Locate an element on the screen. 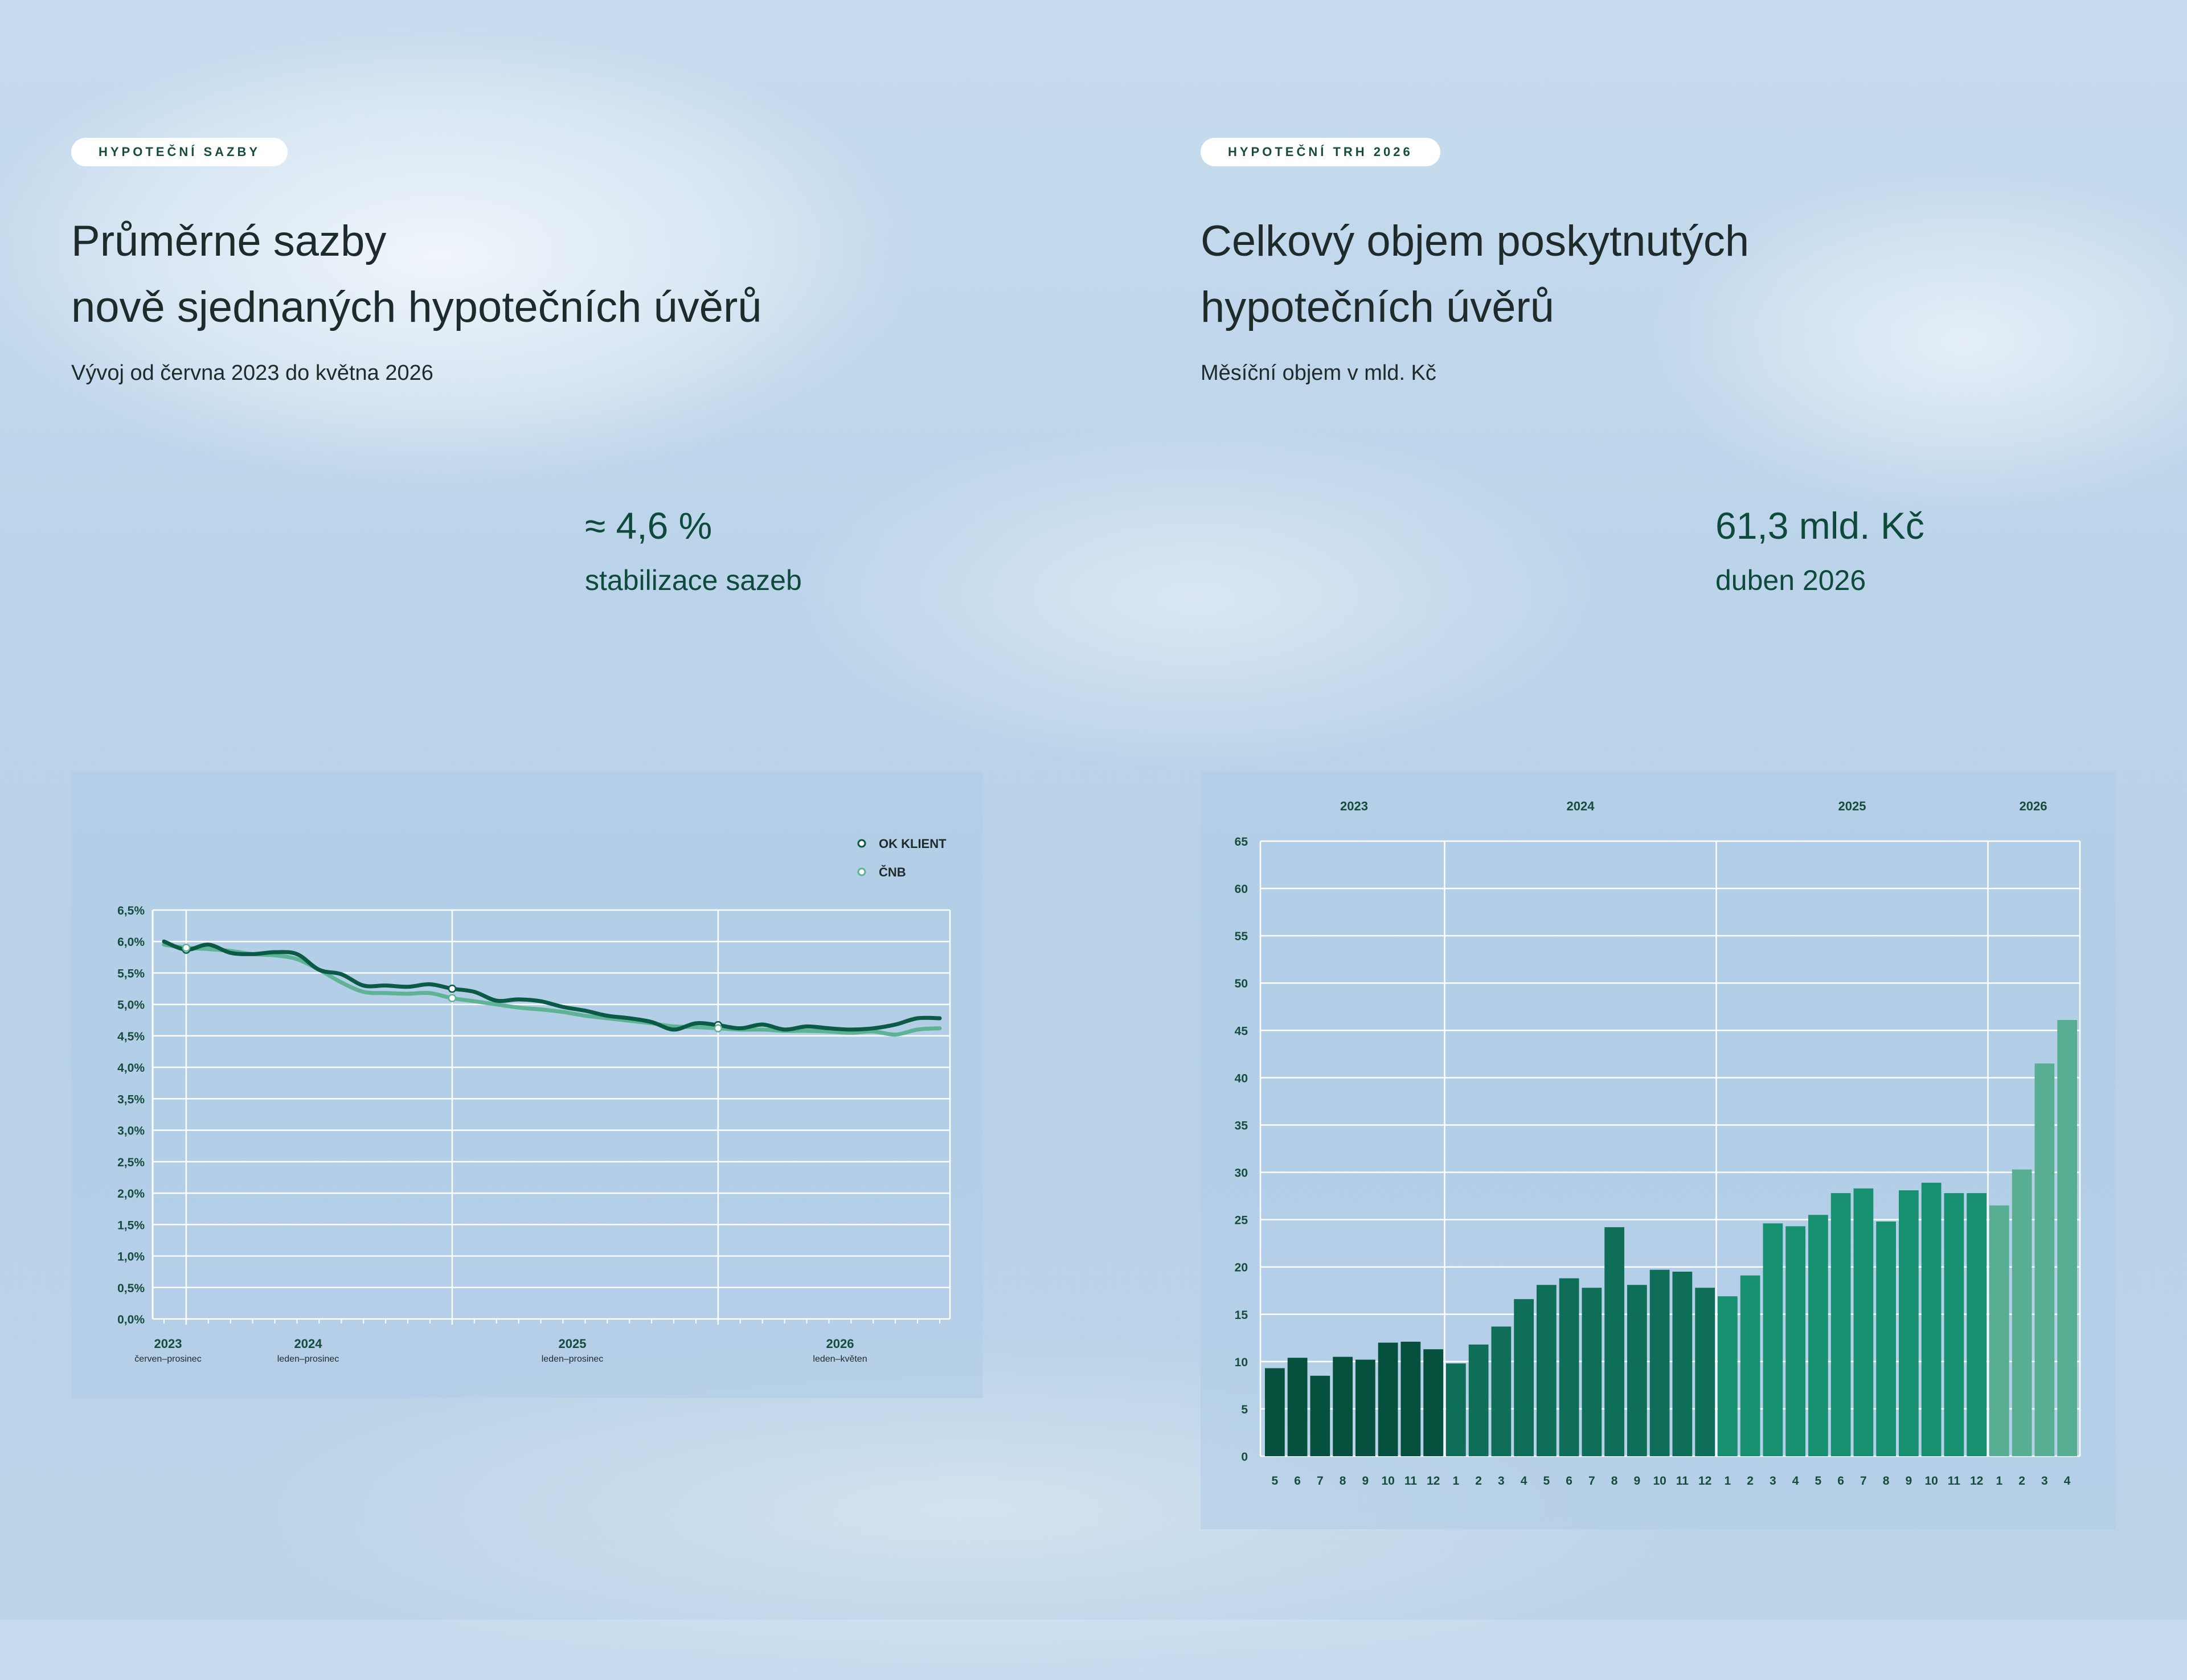  y-tick-label: 50 is located at coordinates (1241, 984).